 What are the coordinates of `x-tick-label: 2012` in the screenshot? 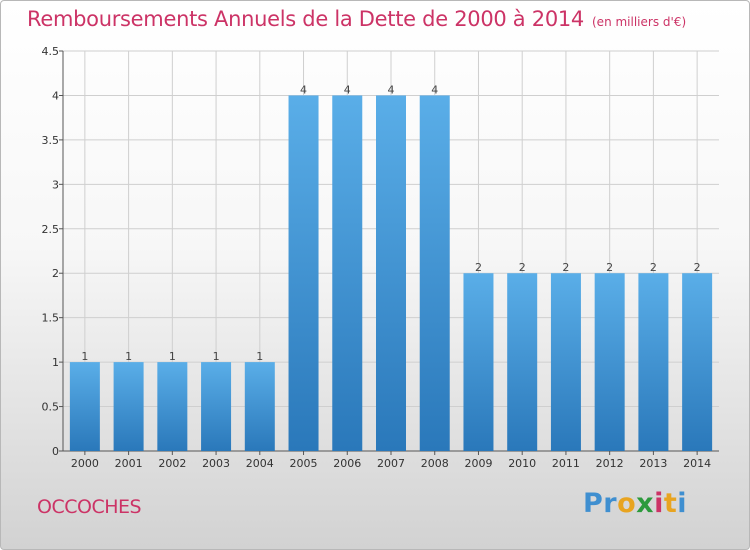 It's located at (610, 463).